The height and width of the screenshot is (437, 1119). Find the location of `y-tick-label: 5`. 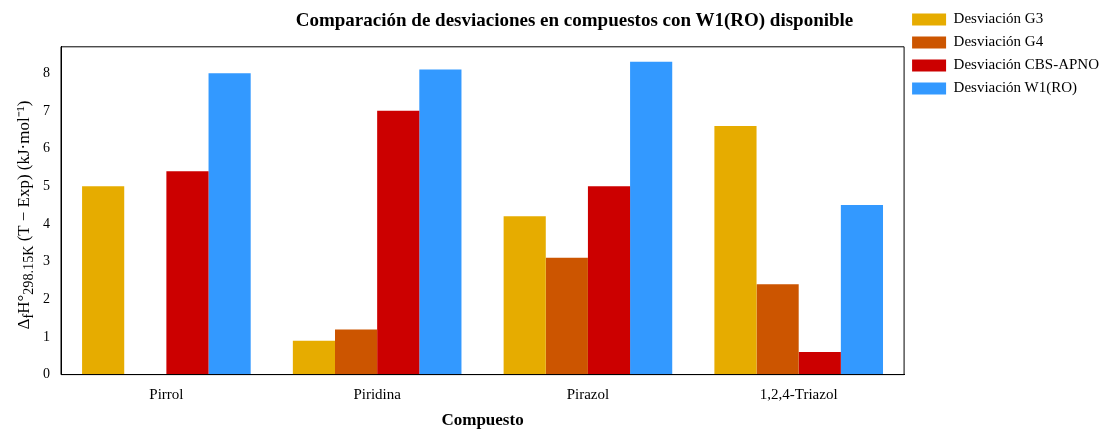

y-tick-label: 5 is located at coordinates (46, 185).